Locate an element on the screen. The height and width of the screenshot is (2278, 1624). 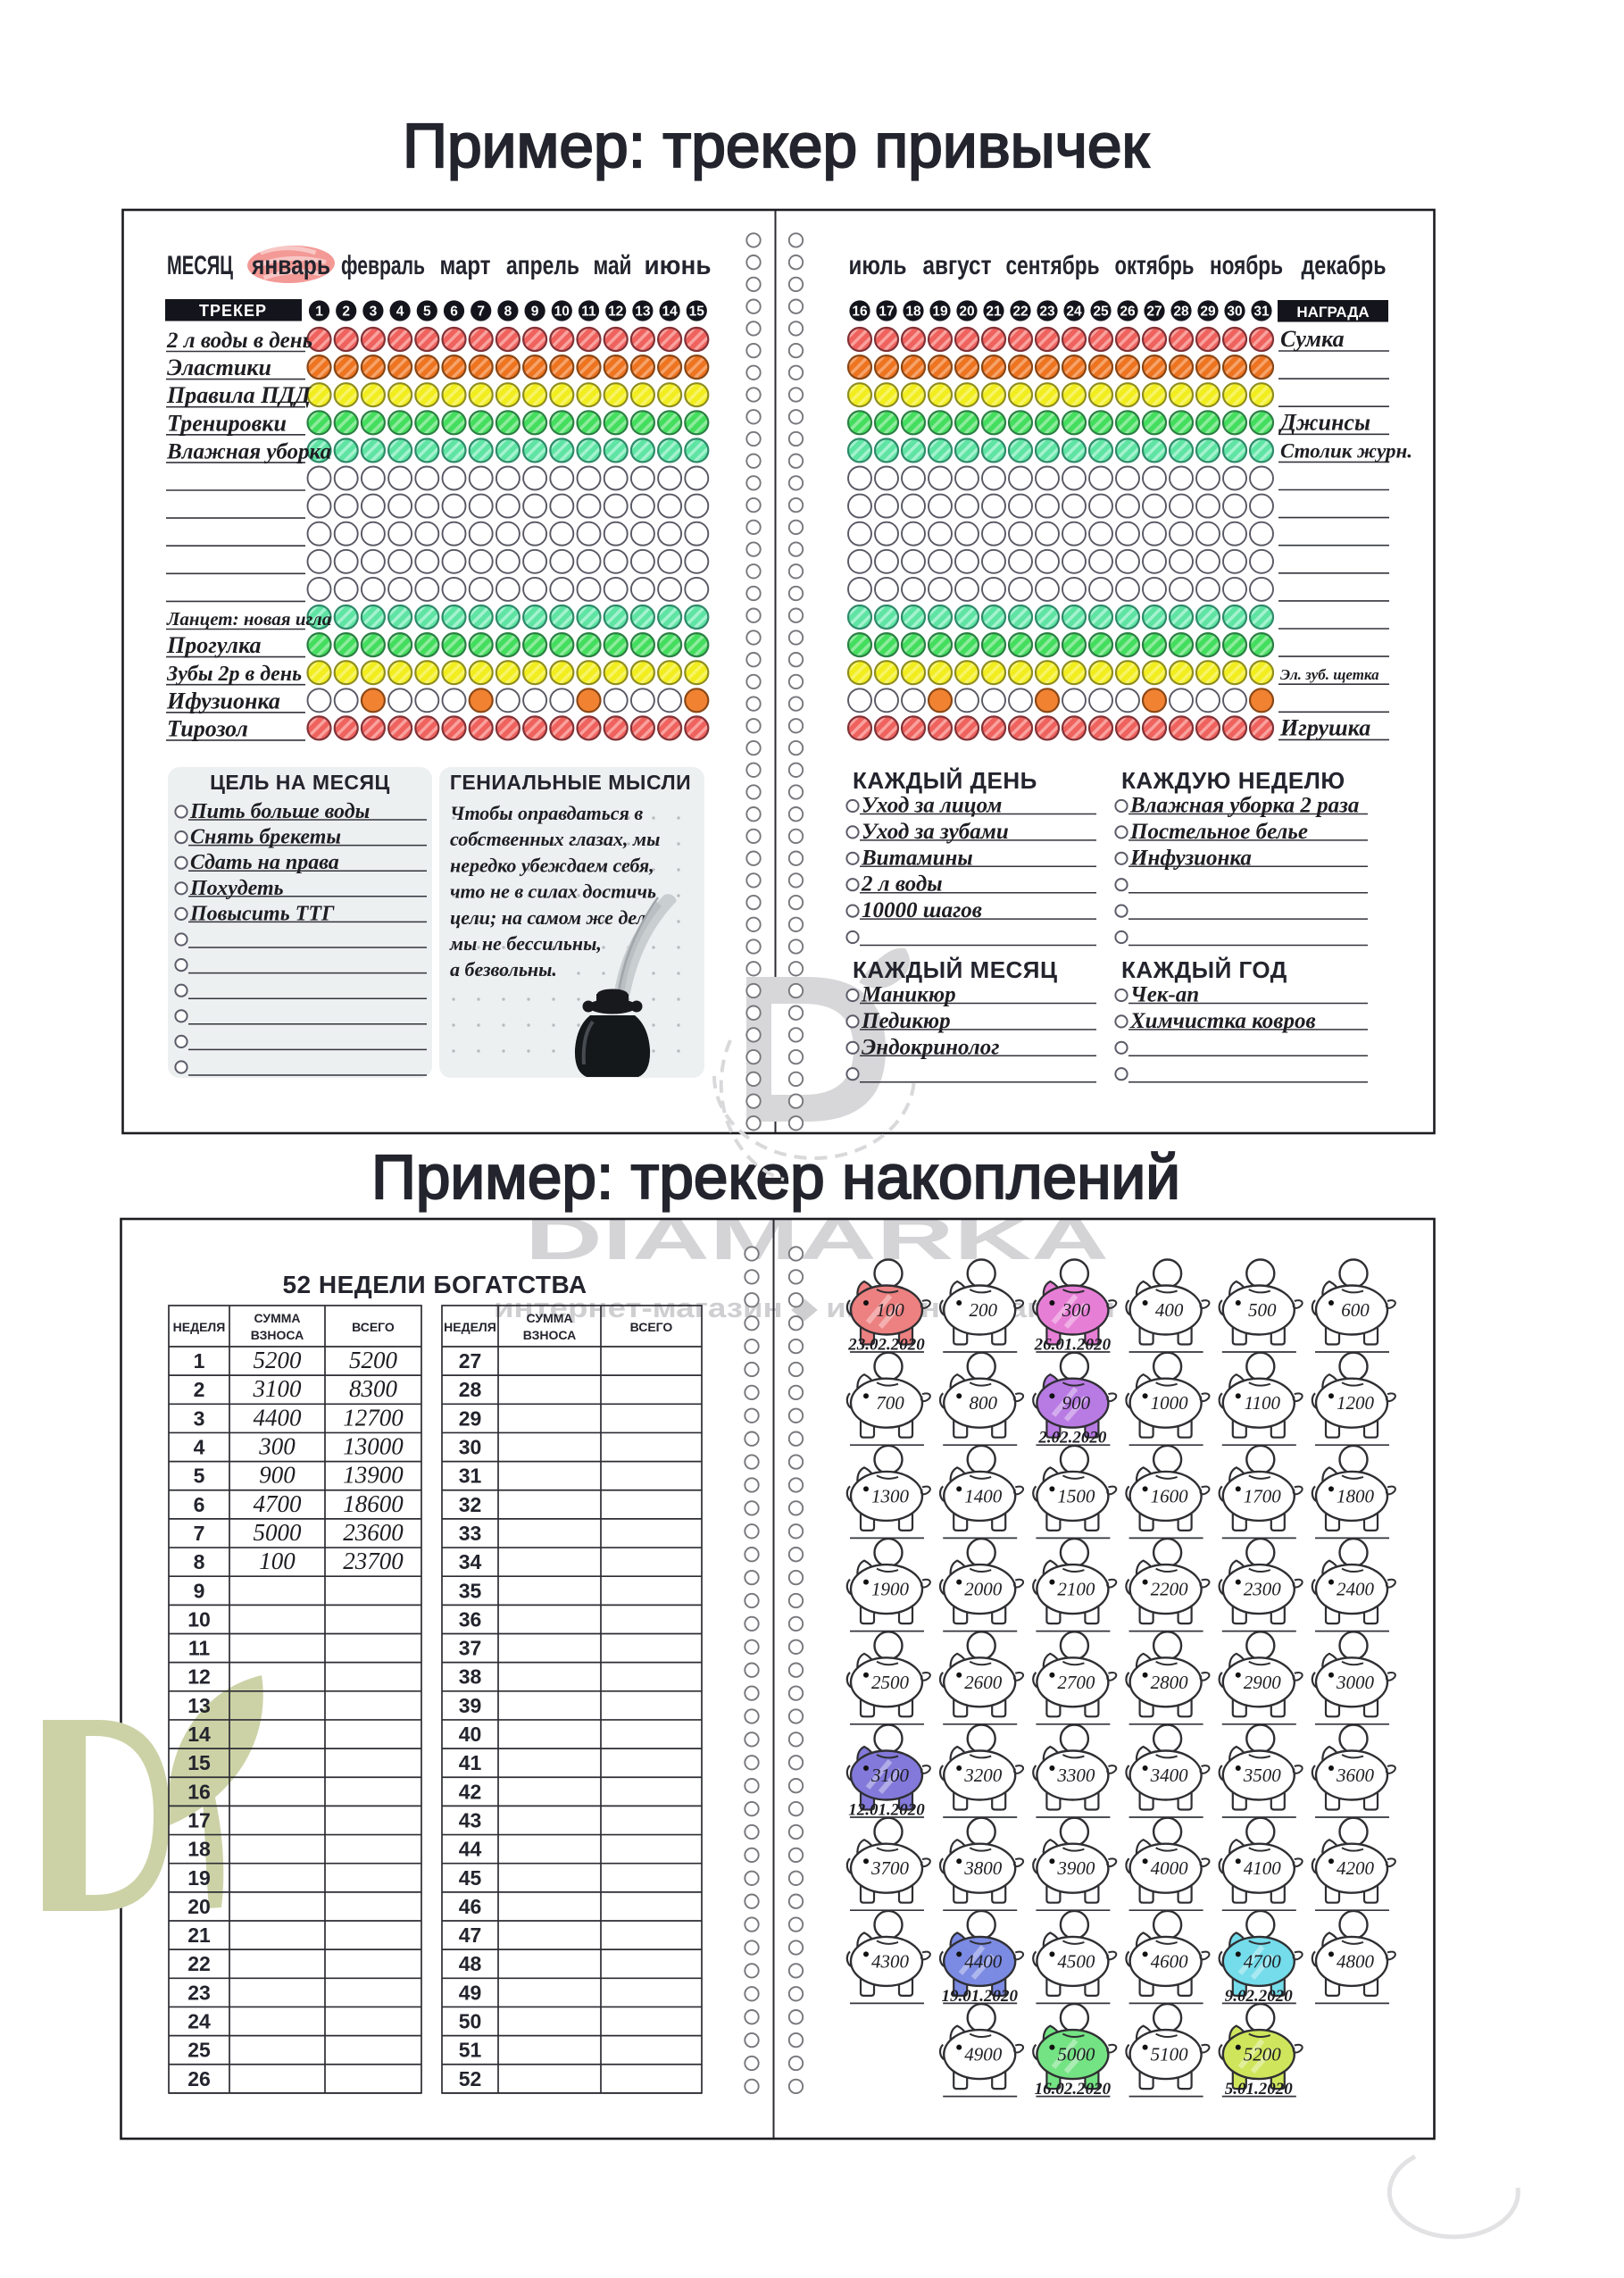
svg-text: июль is located at coordinates (878, 265).